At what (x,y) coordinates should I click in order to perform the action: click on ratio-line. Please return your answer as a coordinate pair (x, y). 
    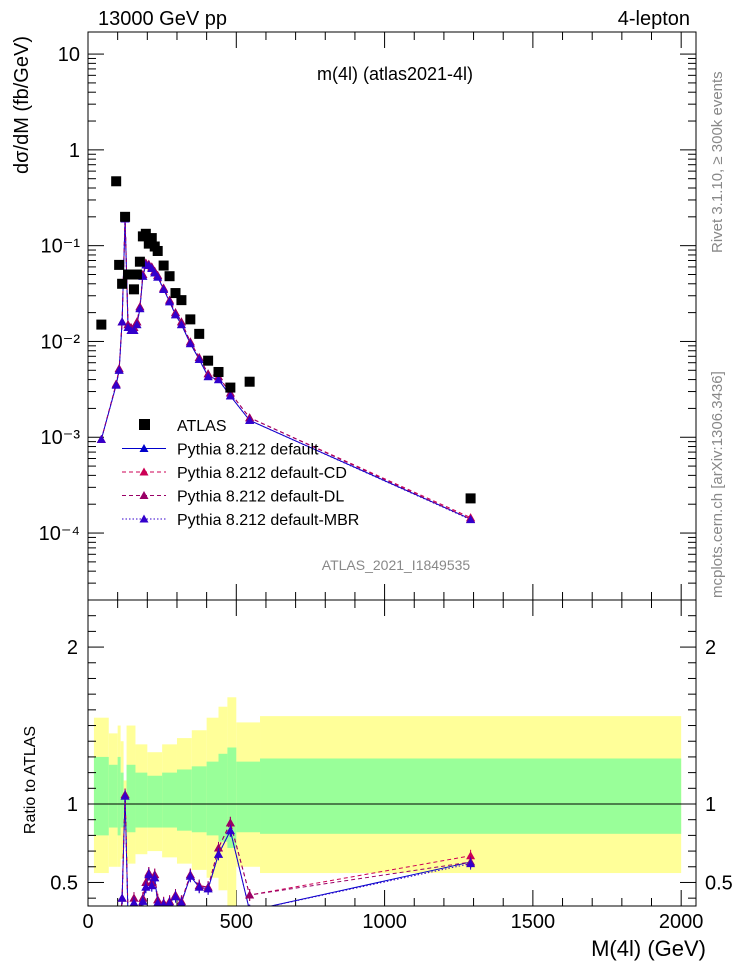
    Looking at the image, I should click on (296, 851).